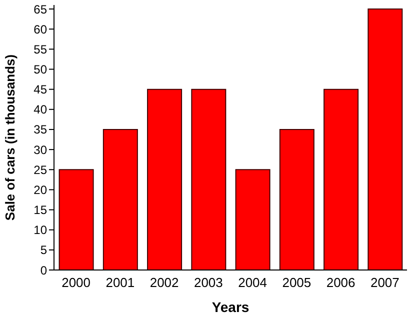  I want to click on x-tick-label: 2002, so click(164, 282).